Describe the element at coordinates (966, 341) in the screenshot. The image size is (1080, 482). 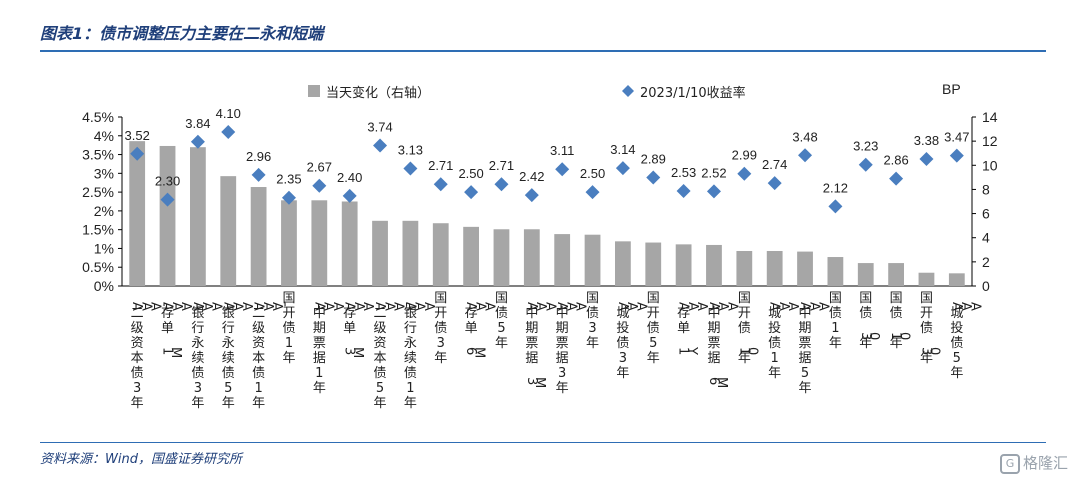
I see `category-label: AAA城投债 5 年` at that location.